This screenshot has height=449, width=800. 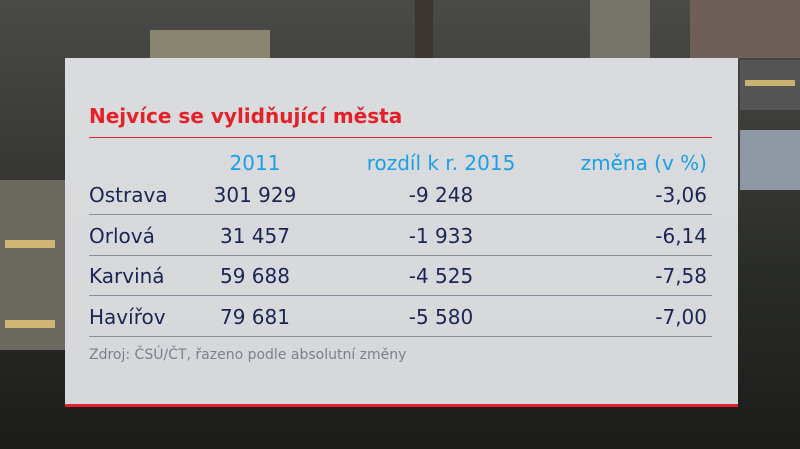 What do you see at coordinates (246, 116) in the screenshot?
I see `title: Nejvíce se vylidňující města` at bounding box center [246, 116].